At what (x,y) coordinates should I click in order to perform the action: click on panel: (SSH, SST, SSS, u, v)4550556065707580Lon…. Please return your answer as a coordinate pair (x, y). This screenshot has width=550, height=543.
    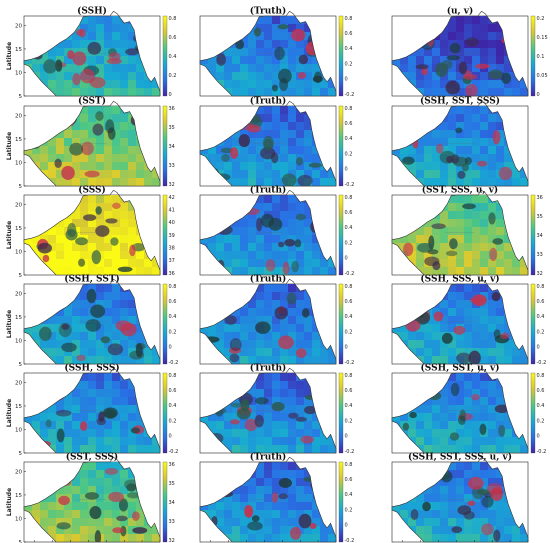
    Looking at the image, I should click on (460, 497).